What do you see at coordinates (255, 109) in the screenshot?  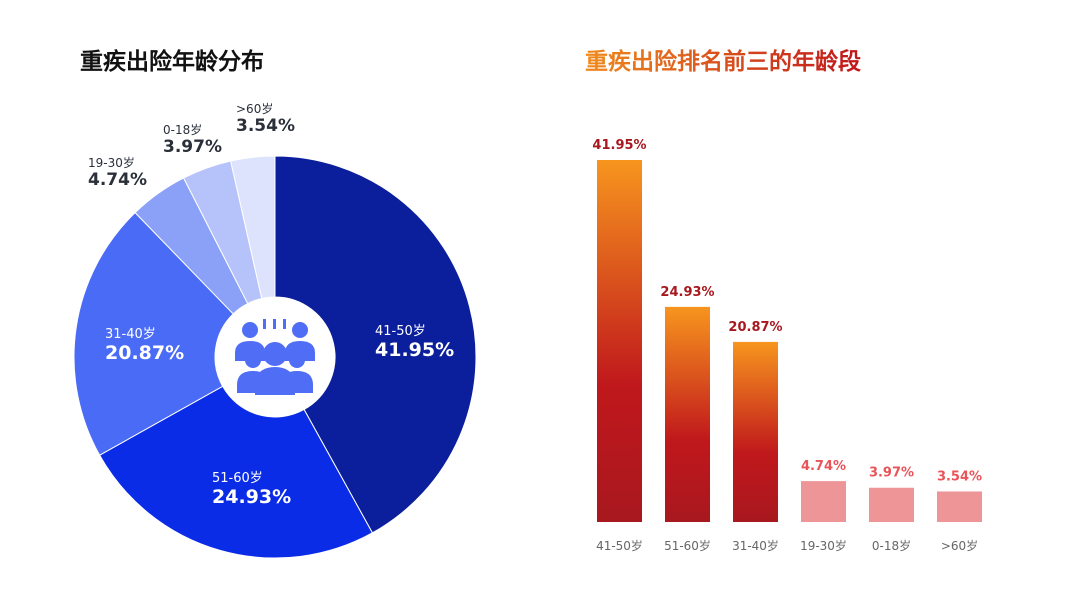 I see `donut-label-category: >60岁` at bounding box center [255, 109].